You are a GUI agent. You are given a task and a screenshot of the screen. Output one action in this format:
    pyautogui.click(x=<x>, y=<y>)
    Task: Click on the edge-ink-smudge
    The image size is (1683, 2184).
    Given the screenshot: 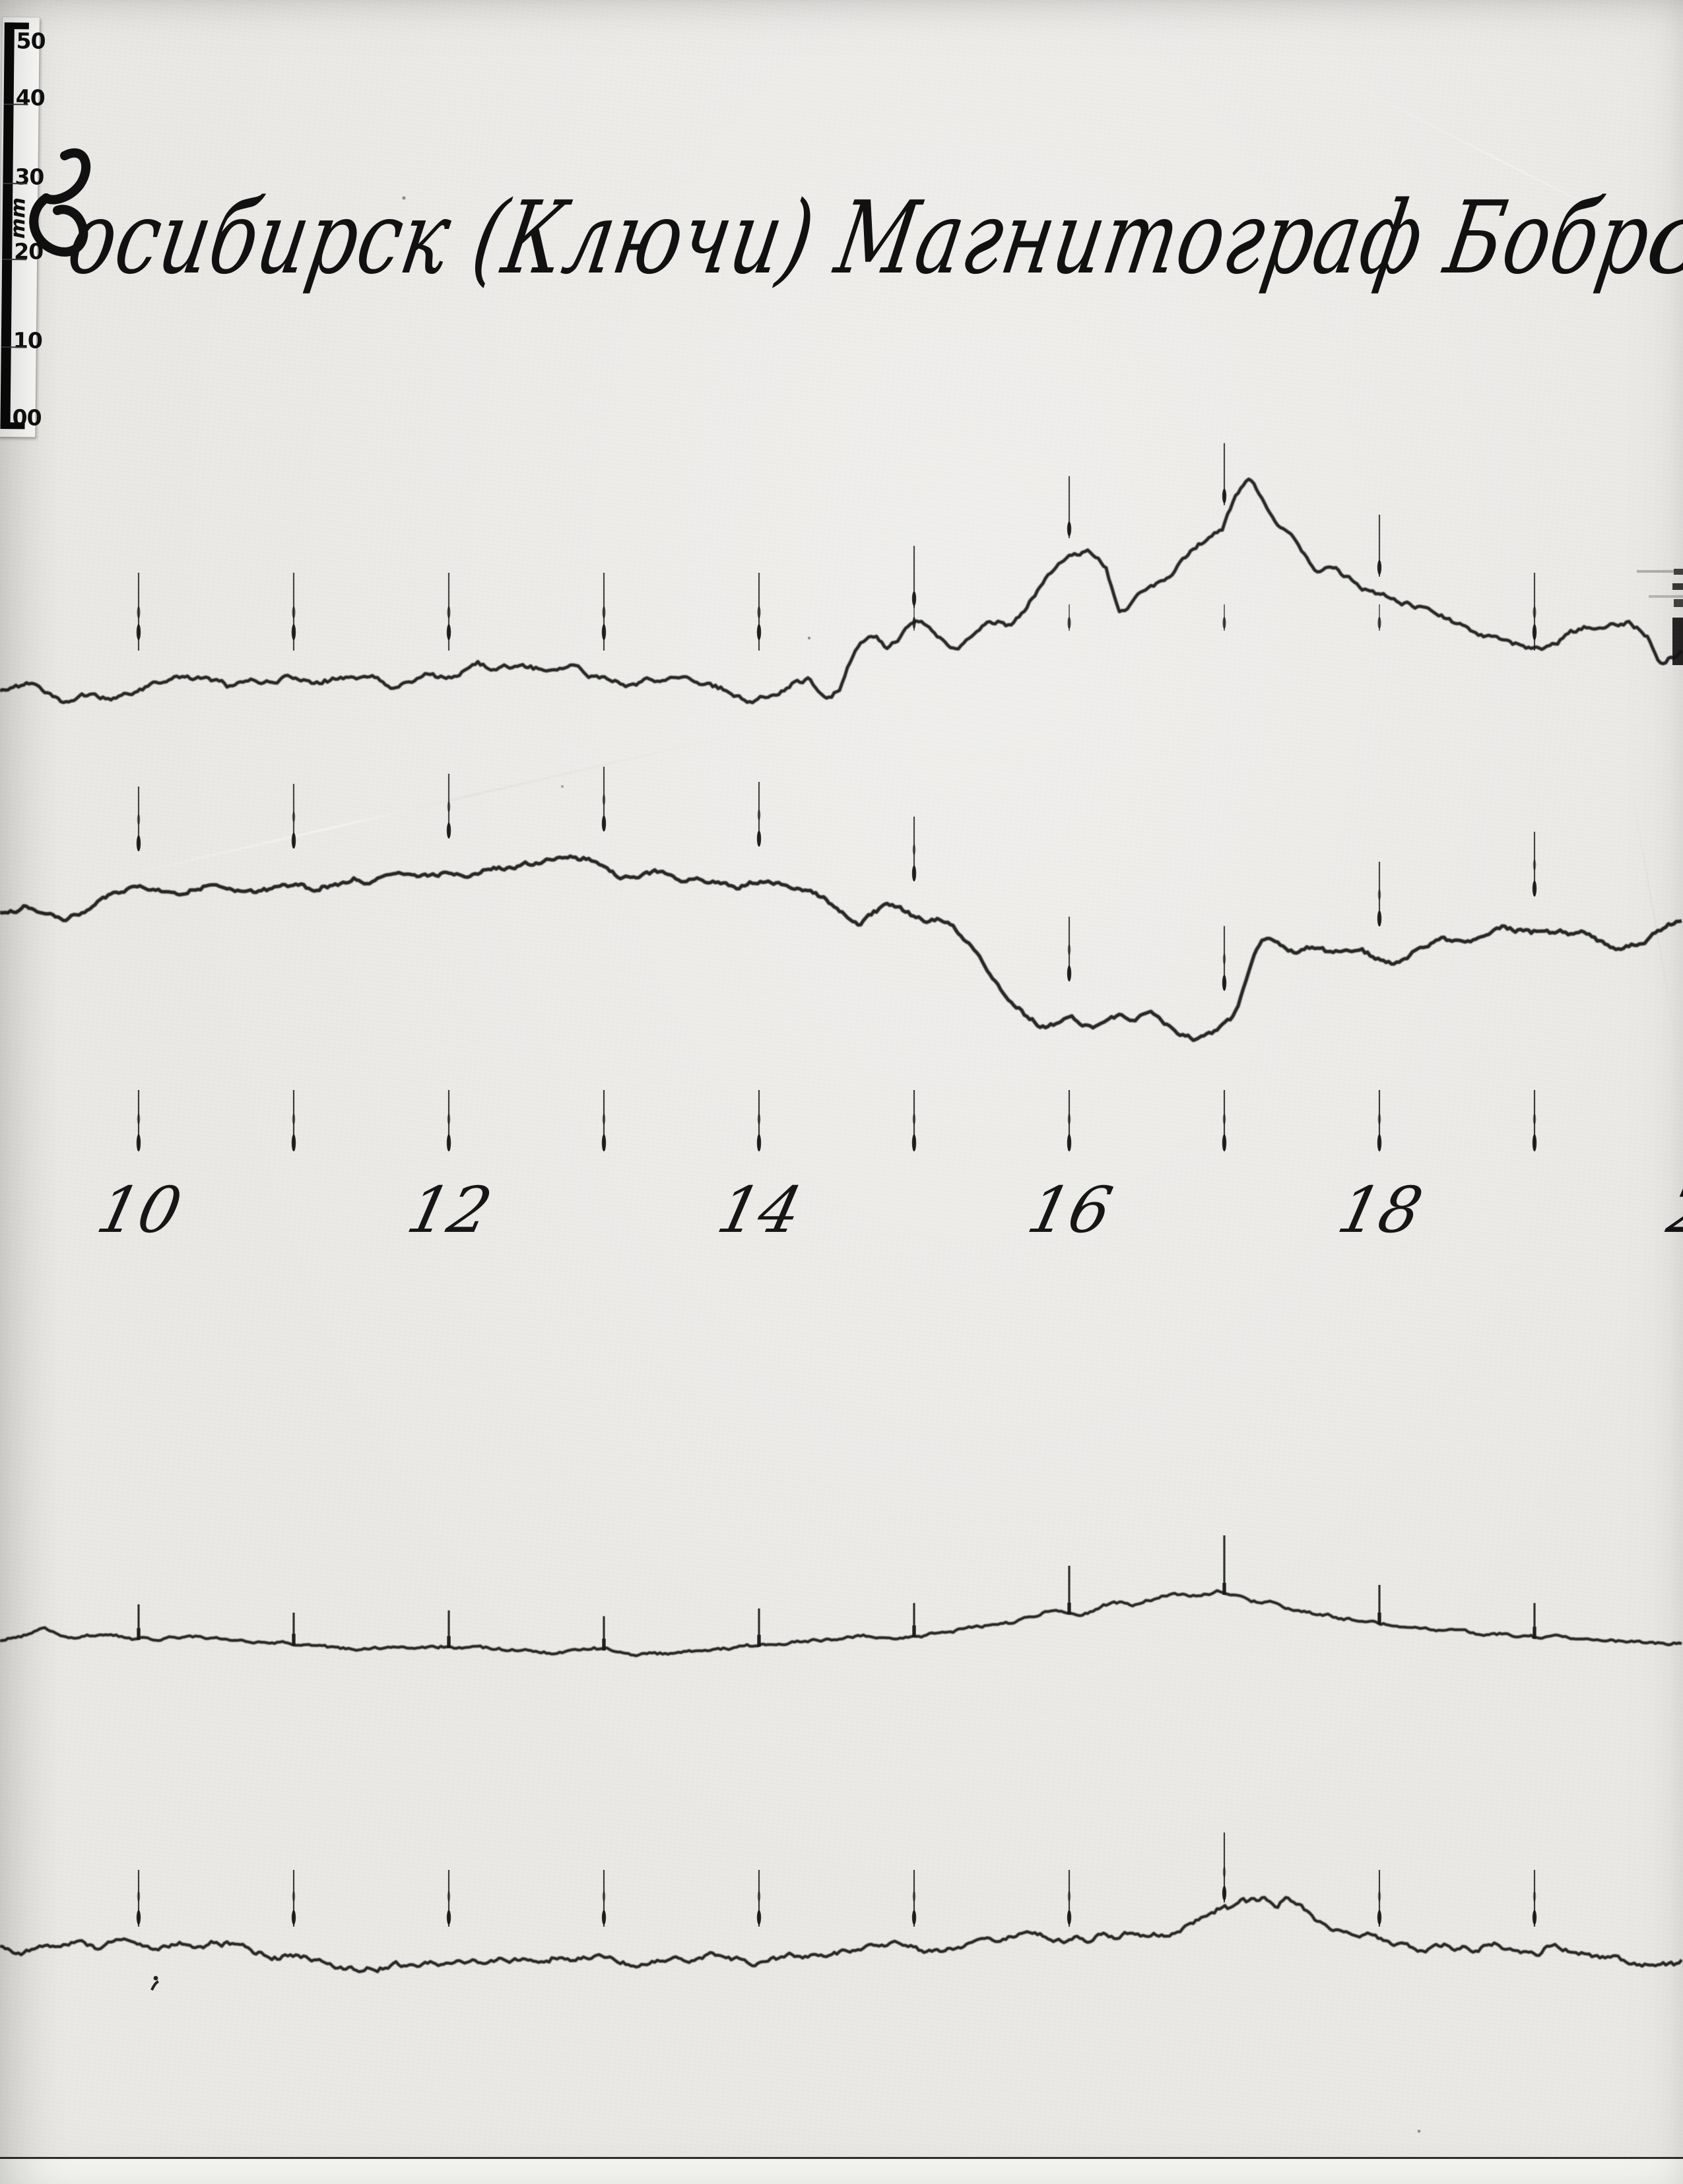 What is the action you would take?
    pyautogui.click(x=1660, y=617)
    